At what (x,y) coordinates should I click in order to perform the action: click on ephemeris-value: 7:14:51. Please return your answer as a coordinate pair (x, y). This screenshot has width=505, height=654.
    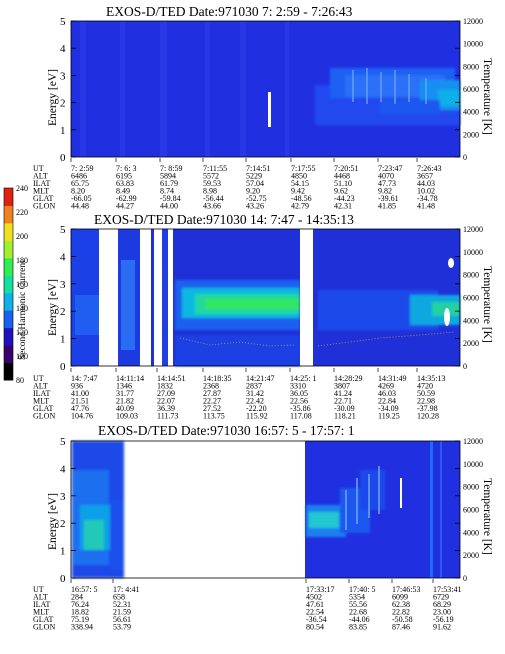
    Looking at the image, I should click on (258, 168).